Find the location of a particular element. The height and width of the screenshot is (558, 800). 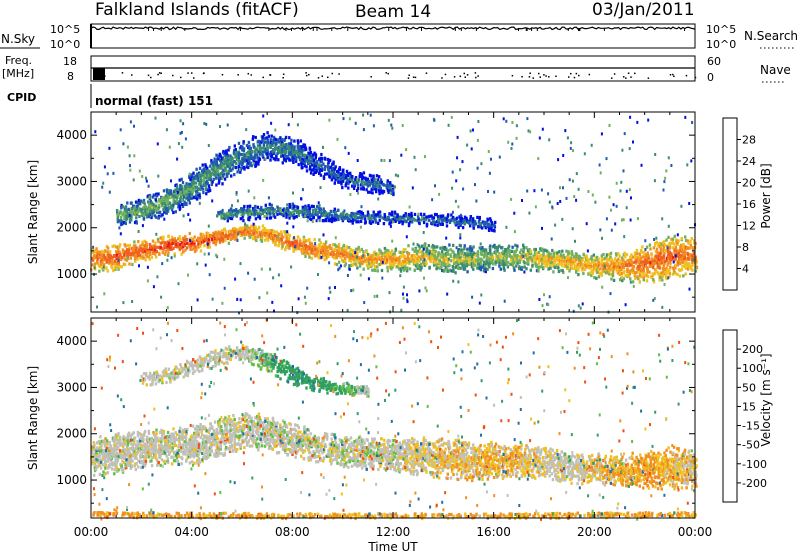

freq-trace is located at coordinates (393, 74).